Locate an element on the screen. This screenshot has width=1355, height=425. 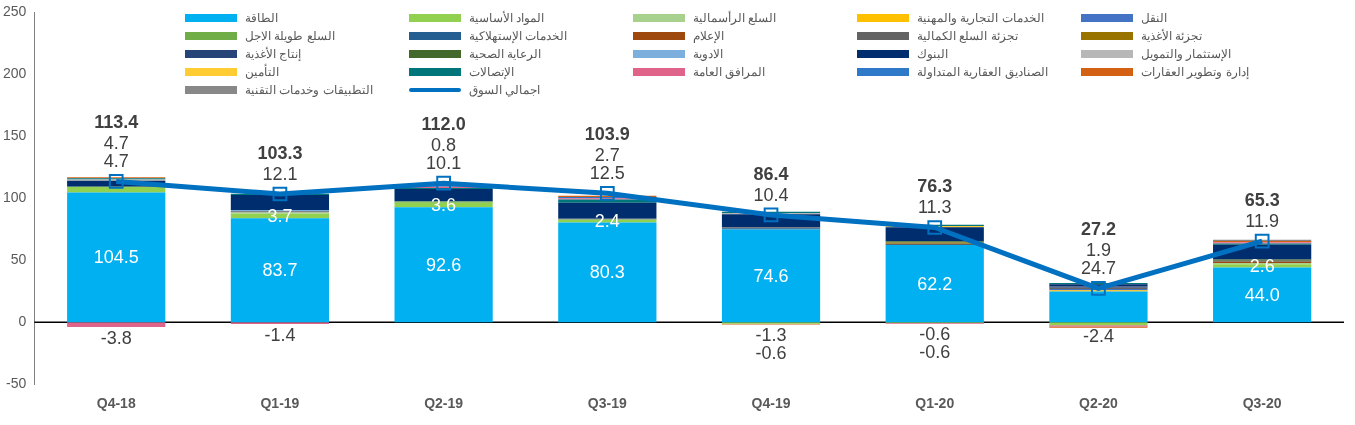
legend-label: تجزئة السلع الكمالية is located at coordinates (967, 36).